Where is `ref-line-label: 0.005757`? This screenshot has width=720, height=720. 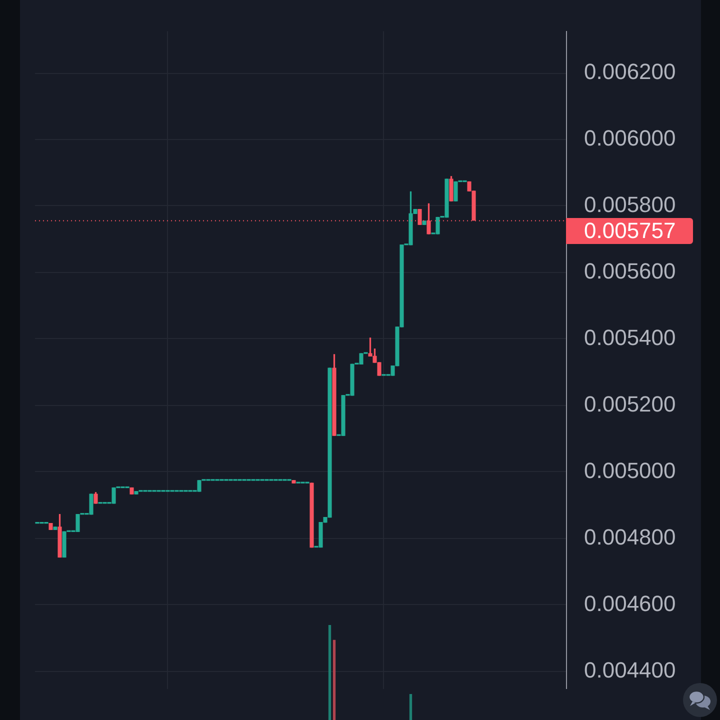
ref-line-label: 0.005757 is located at coordinates (630, 231).